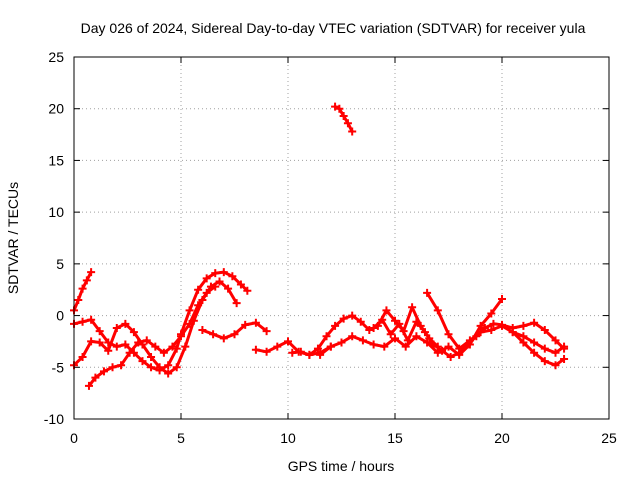  What do you see at coordinates (502, 438) in the screenshot?
I see `x-tick-label: 20` at bounding box center [502, 438].